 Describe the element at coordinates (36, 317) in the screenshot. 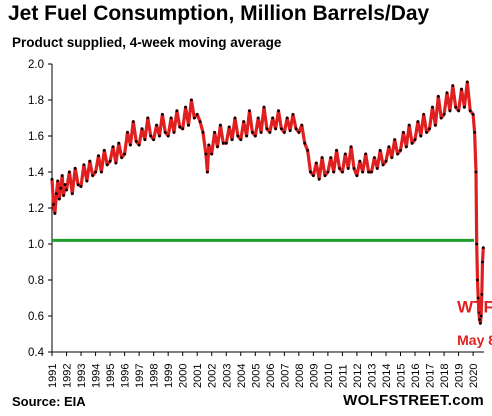

I see `y-tick-label: 0.6` at that location.